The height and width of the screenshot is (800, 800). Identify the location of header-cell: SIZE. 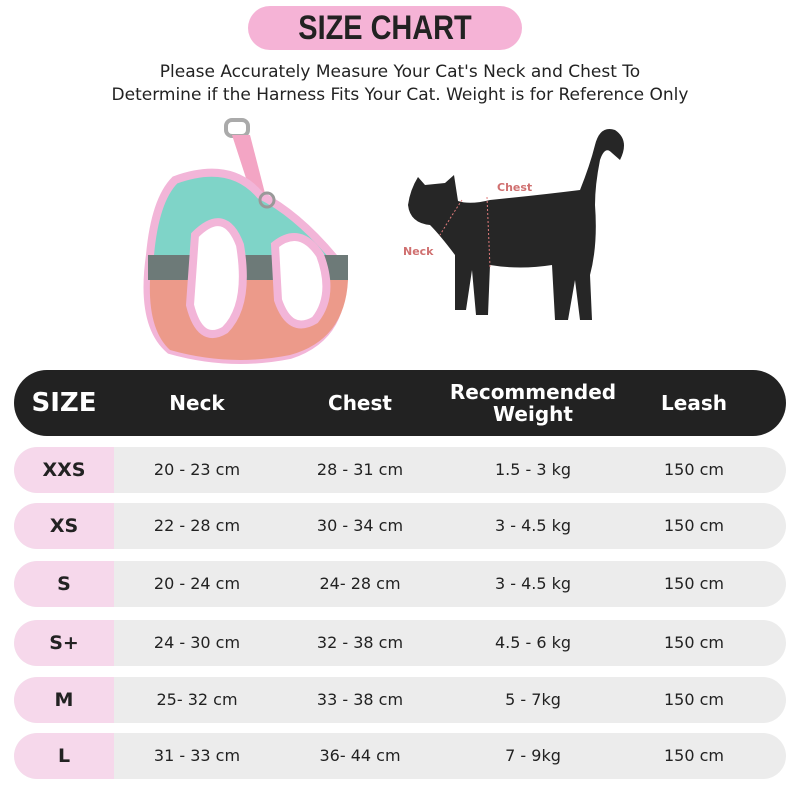
(64, 403).